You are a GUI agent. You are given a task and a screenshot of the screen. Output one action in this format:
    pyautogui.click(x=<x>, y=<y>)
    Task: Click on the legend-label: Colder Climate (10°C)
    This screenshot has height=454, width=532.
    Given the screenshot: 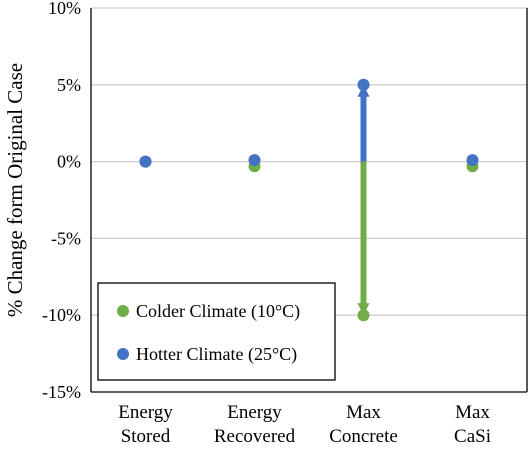 What is the action you would take?
    pyautogui.click(x=218, y=311)
    